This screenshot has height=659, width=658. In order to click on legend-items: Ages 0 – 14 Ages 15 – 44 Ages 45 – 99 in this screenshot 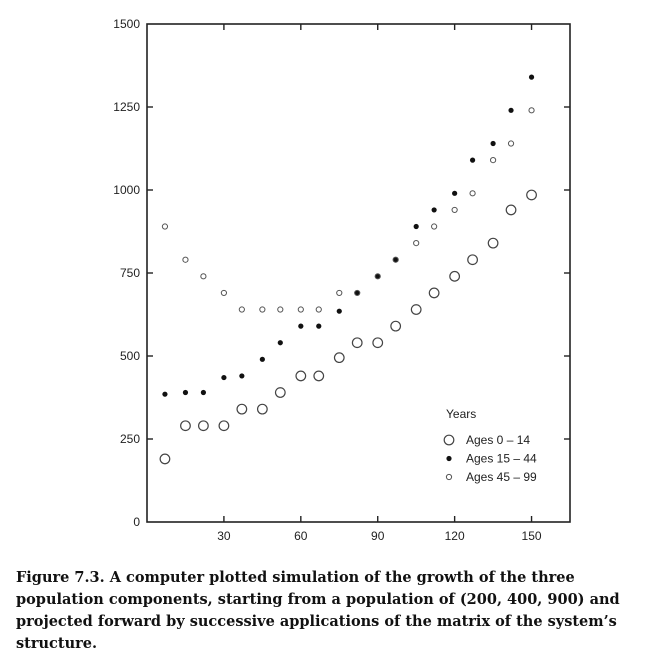, I will do `click(490, 458)`.